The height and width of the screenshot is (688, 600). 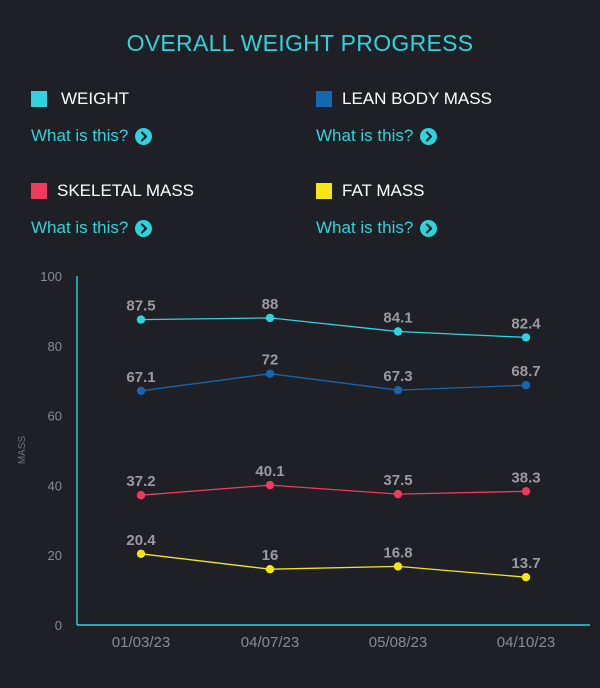 I want to click on data-label: 40.1, so click(x=269, y=471).